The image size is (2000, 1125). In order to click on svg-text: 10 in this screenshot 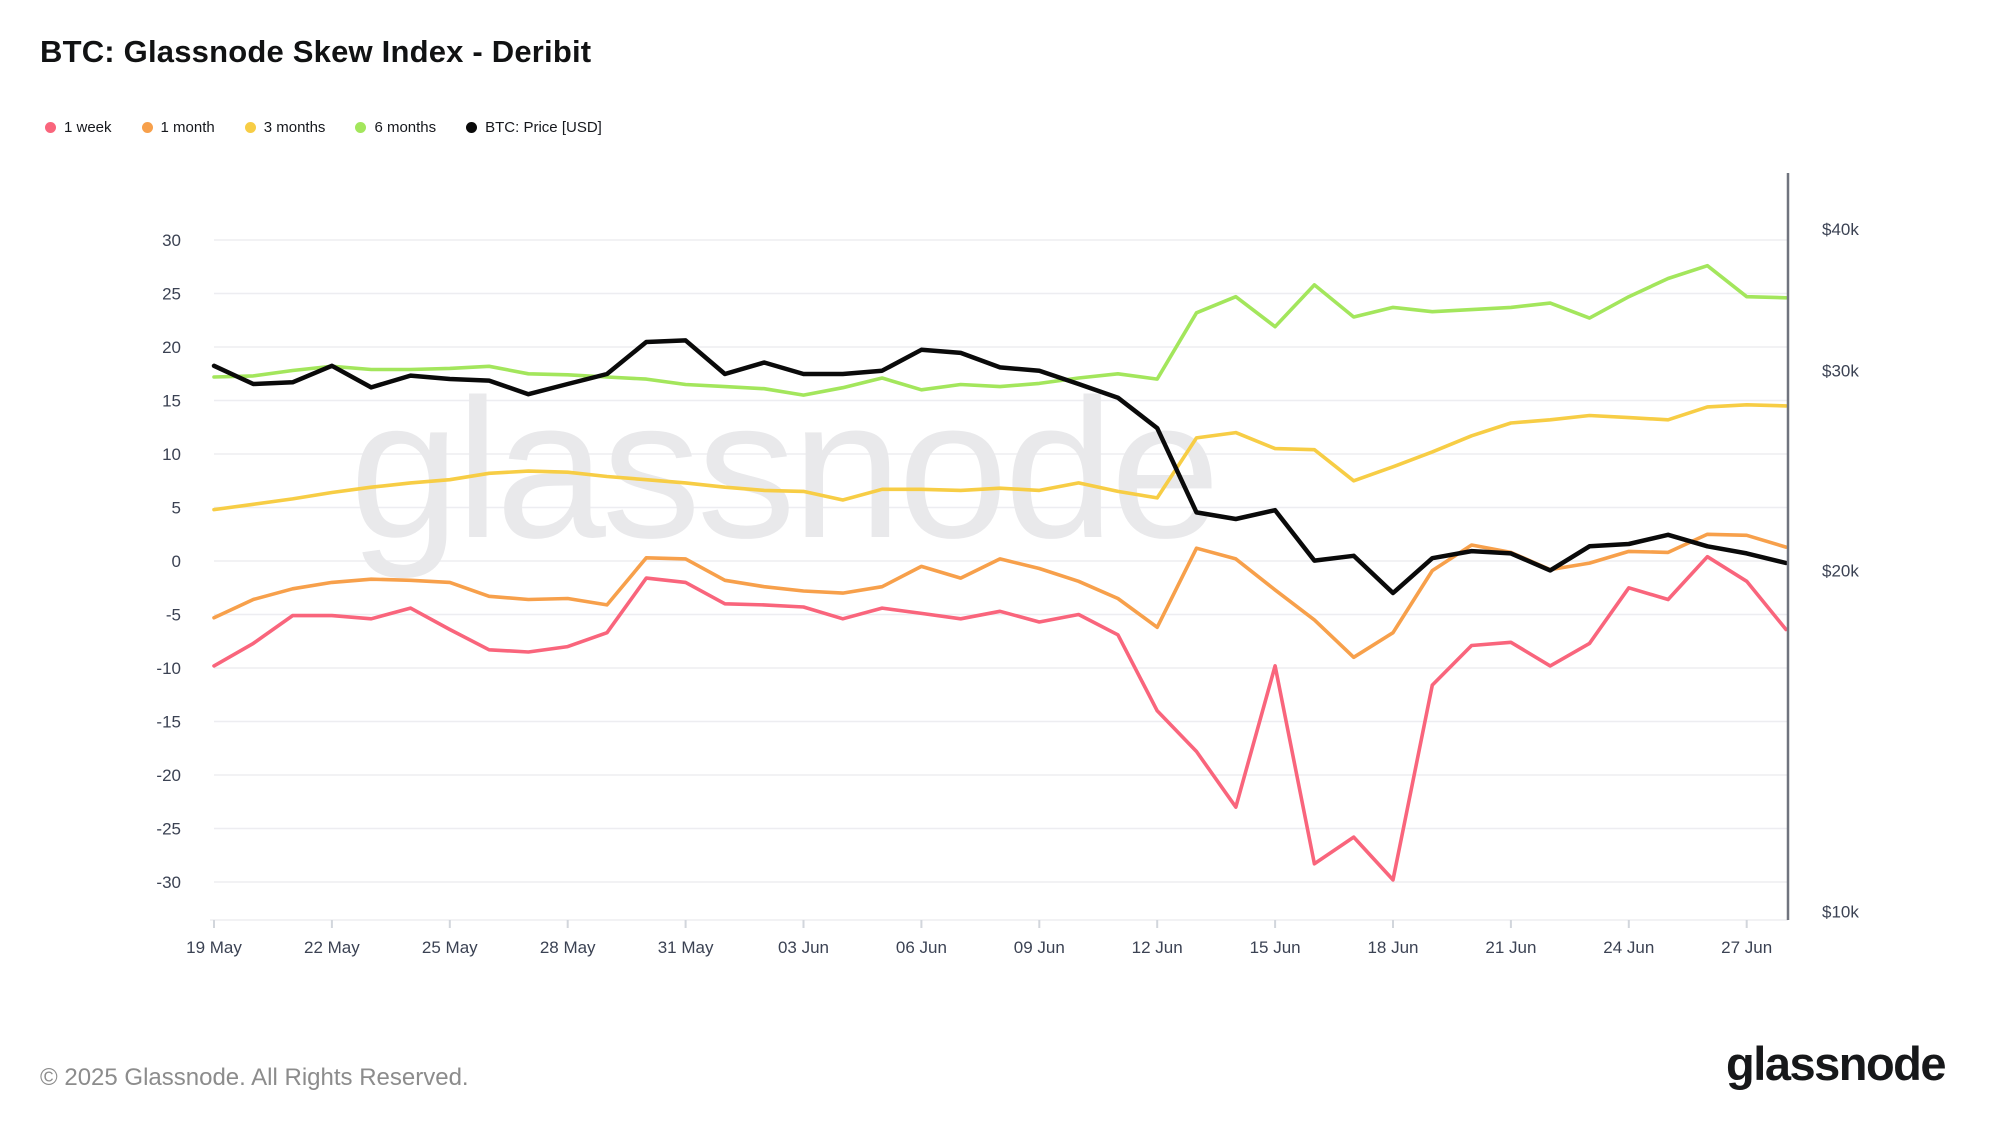, I will do `click(171, 454)`.